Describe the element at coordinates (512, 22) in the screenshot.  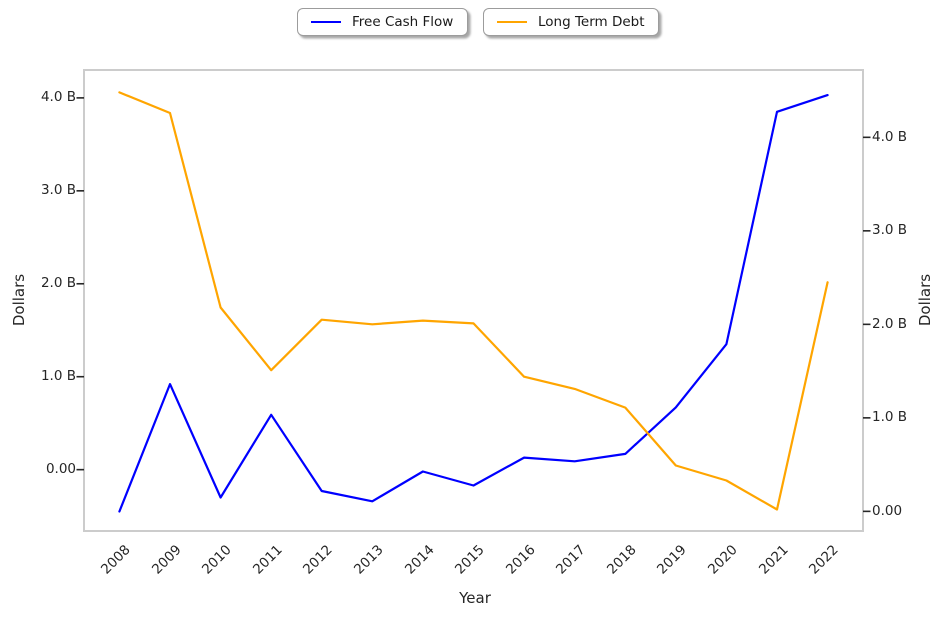
I see `long-term-debt-line-swatch` at that location.